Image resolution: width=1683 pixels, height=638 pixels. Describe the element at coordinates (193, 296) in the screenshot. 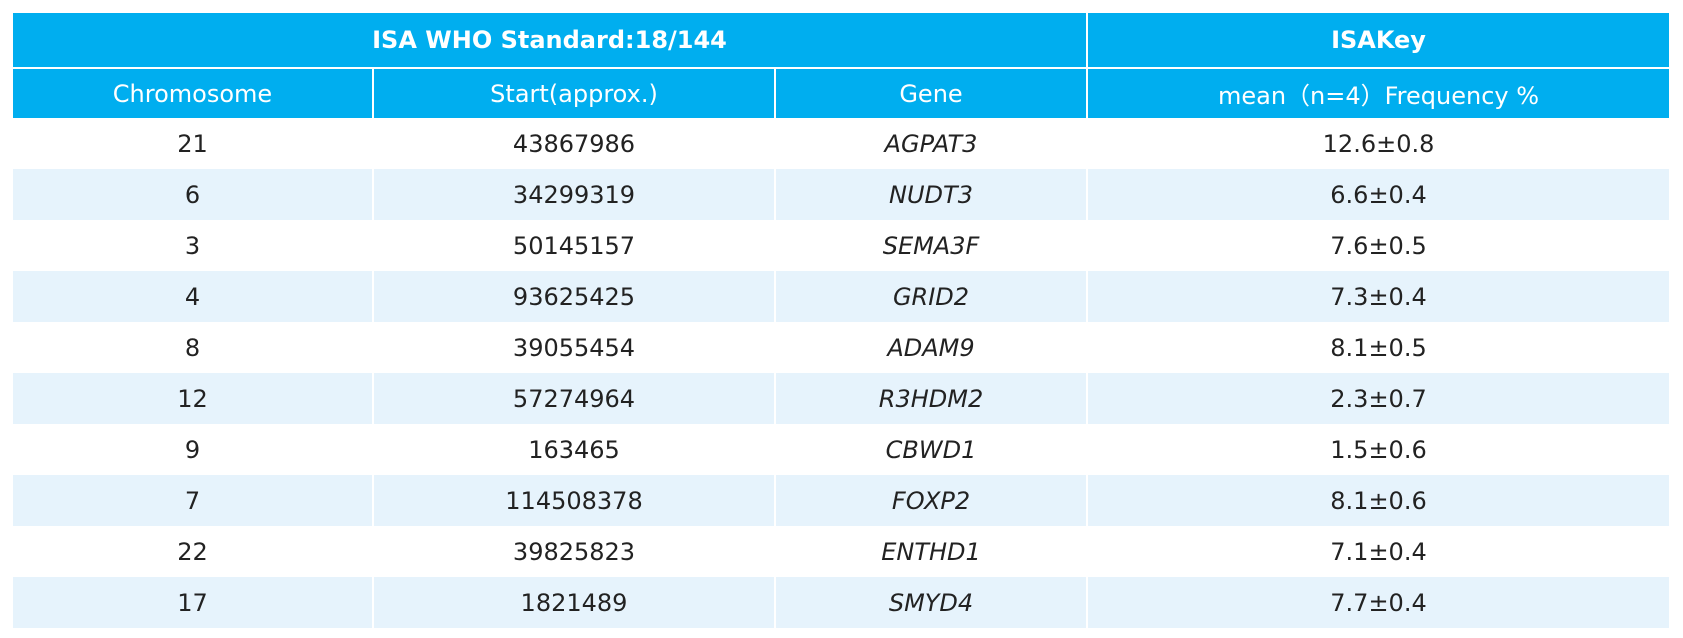

I see `table-cell: 4` at that location.